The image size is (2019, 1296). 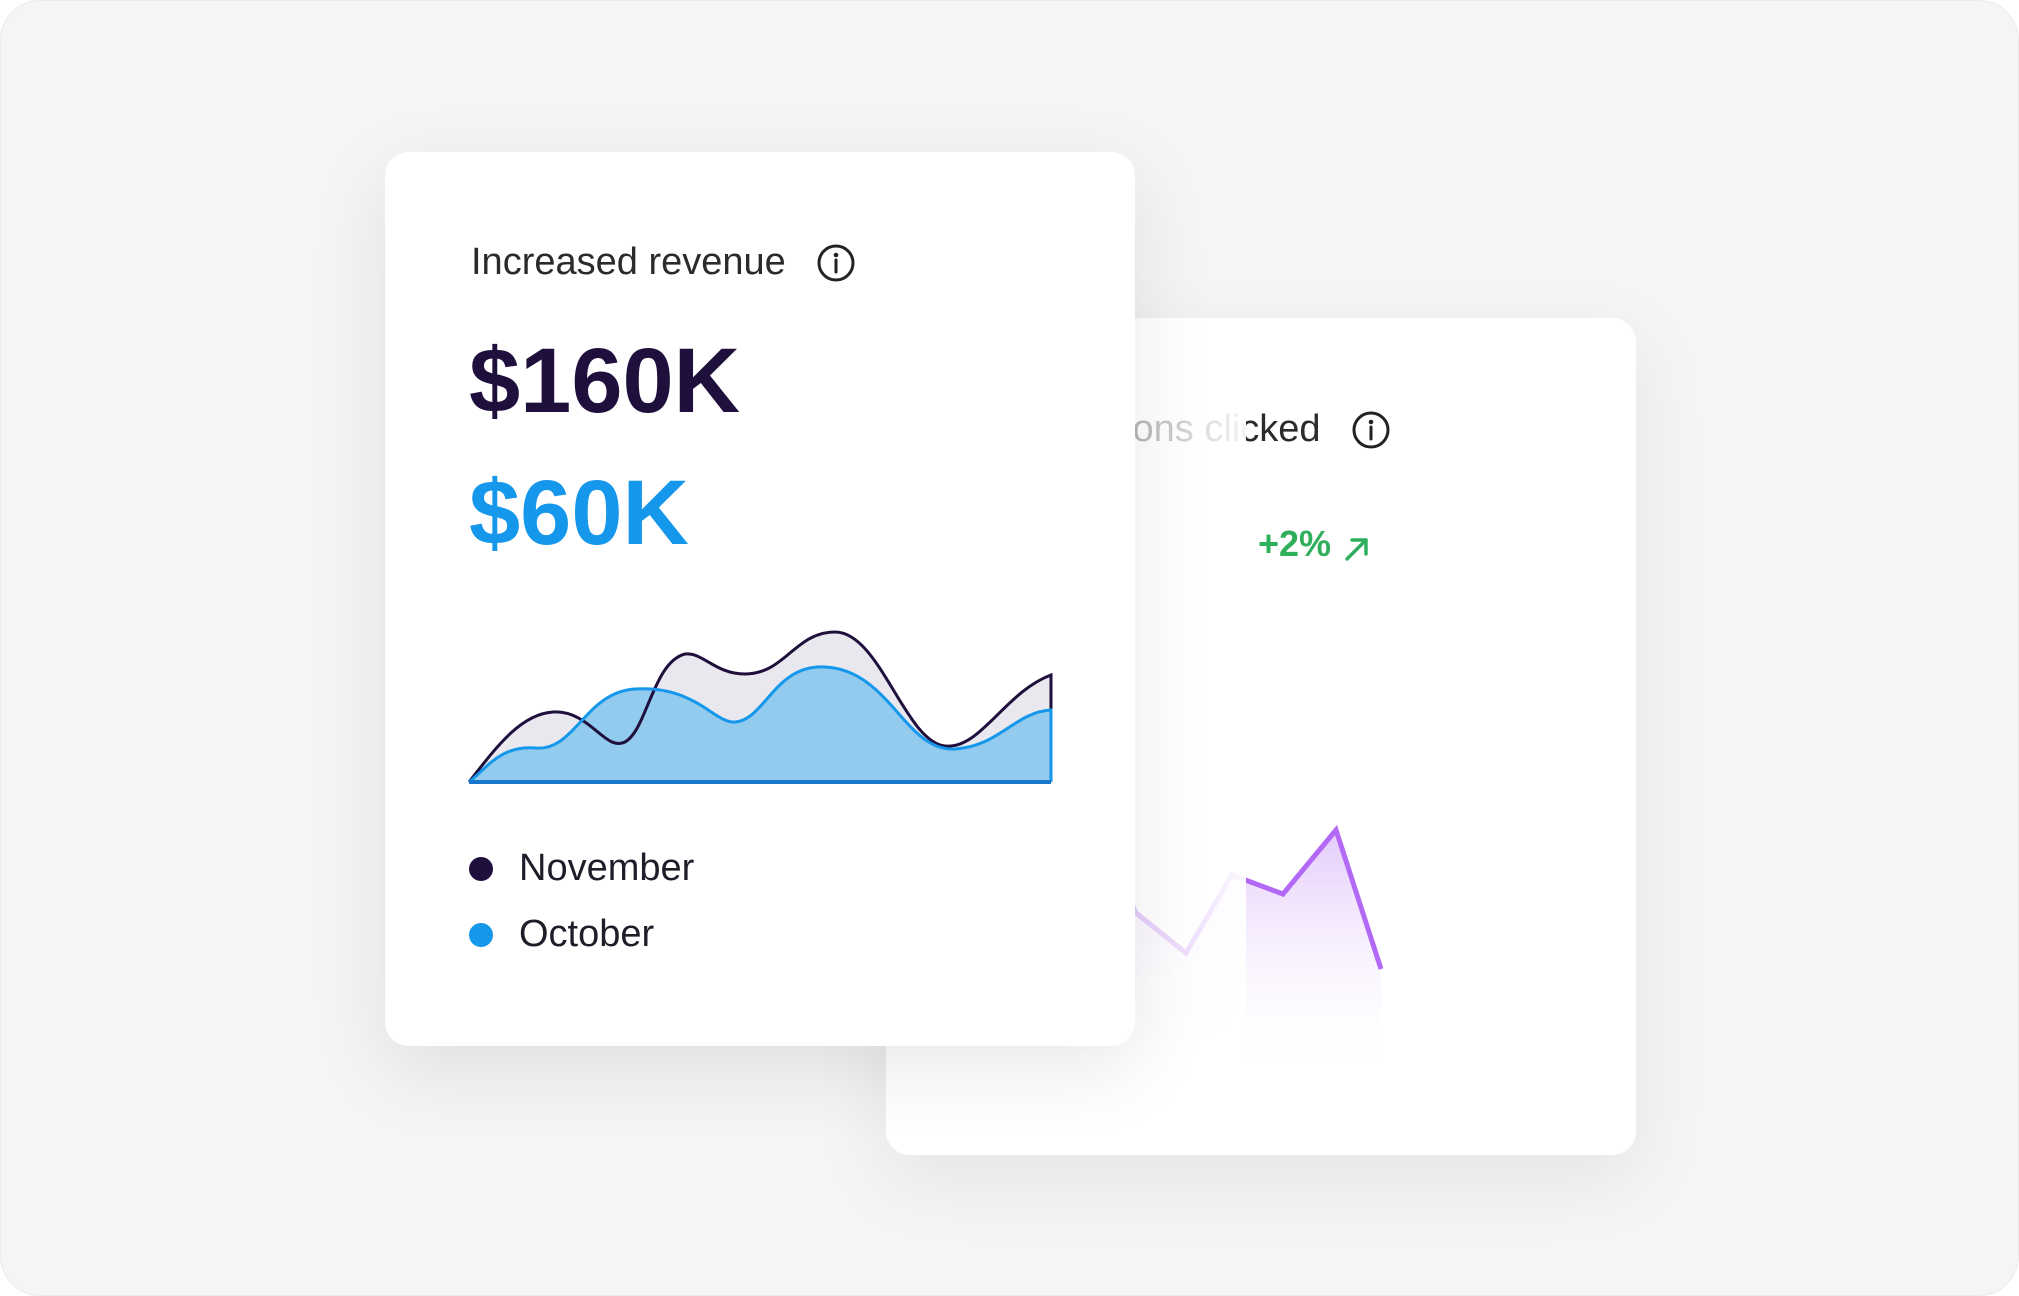 I want to click on revenue-area-chart, so click(x=760, y=707).